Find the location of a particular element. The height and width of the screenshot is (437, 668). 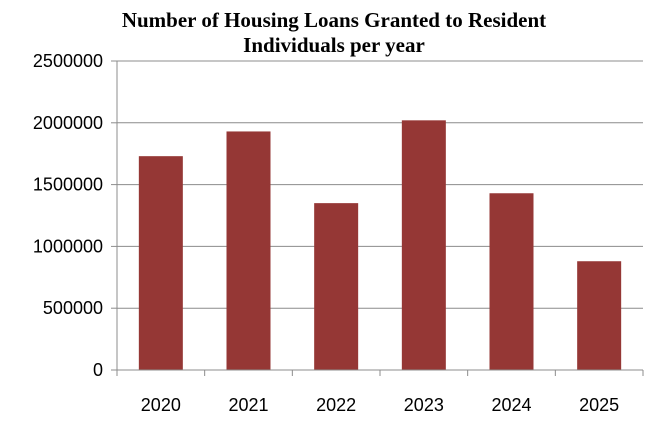

y-tick-label: 1000000 is located at coordinates (68, 246).